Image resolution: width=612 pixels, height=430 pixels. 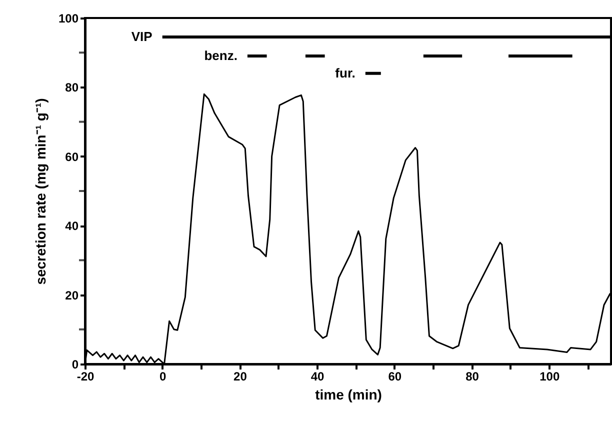 What do you see at coordinates (221, 56) in the screenshot?
I see `series-label: benz.` at bounding box center [221, 56].